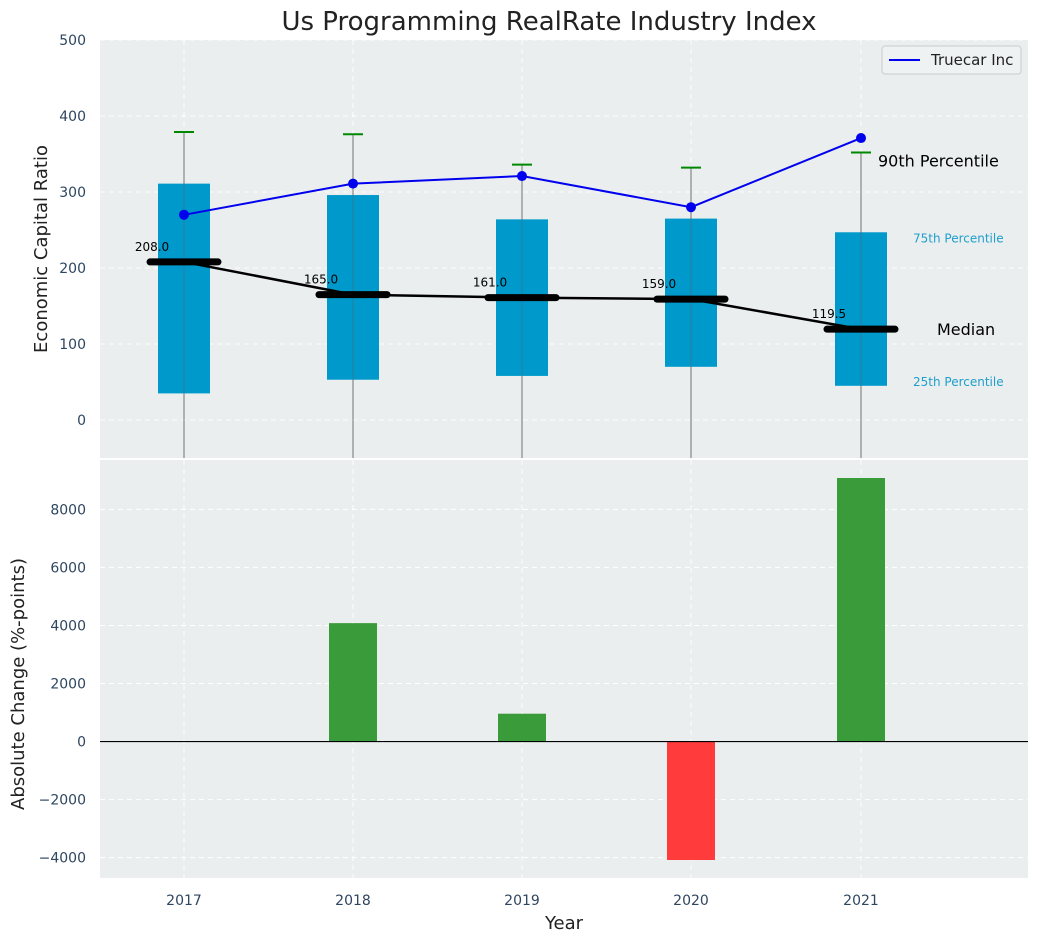 The width and height of the screenshot is (1039, 946). What do you see at coordinates (971, 60) in the screenshot?
I see `legend-label: Truecar Inc` at bounding box center [971, 60].